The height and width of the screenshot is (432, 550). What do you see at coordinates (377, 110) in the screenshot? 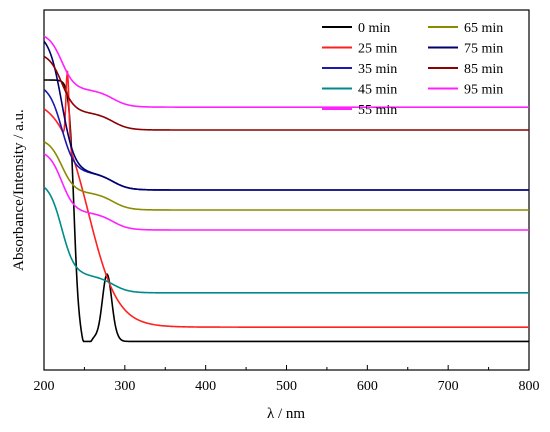
I see `legend-label: 55 min` at bounding box center [377, 110].